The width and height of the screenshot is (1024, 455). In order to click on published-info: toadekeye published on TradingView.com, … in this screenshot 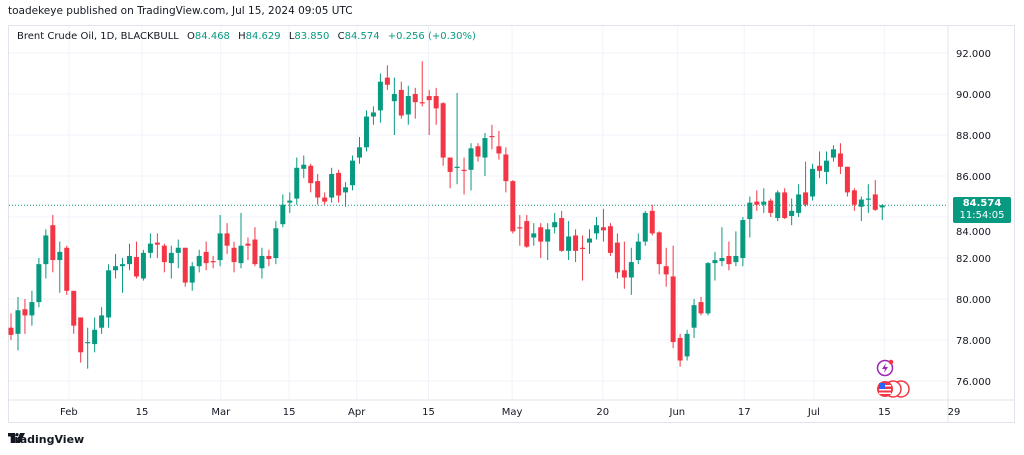, I will do `click(180, 11)`.